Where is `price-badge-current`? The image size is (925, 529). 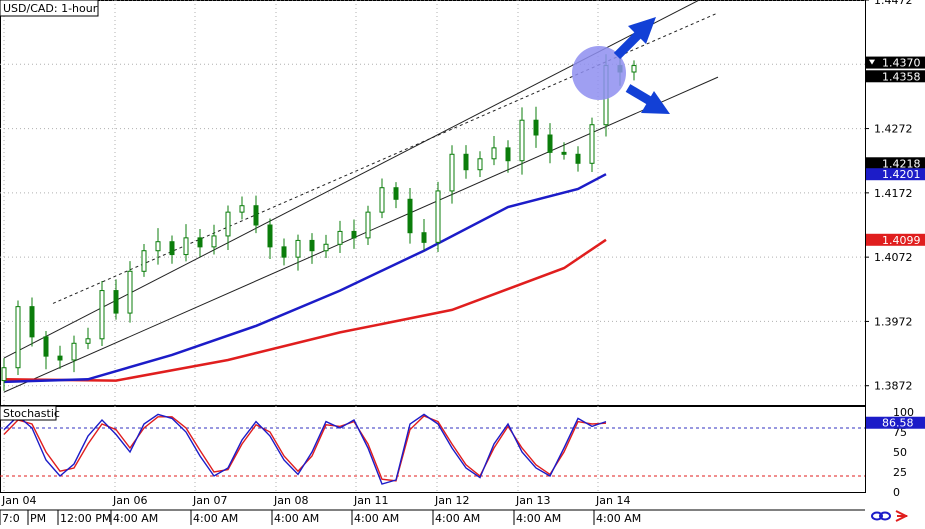 price-badge-current is located at coordinates (895, 62).